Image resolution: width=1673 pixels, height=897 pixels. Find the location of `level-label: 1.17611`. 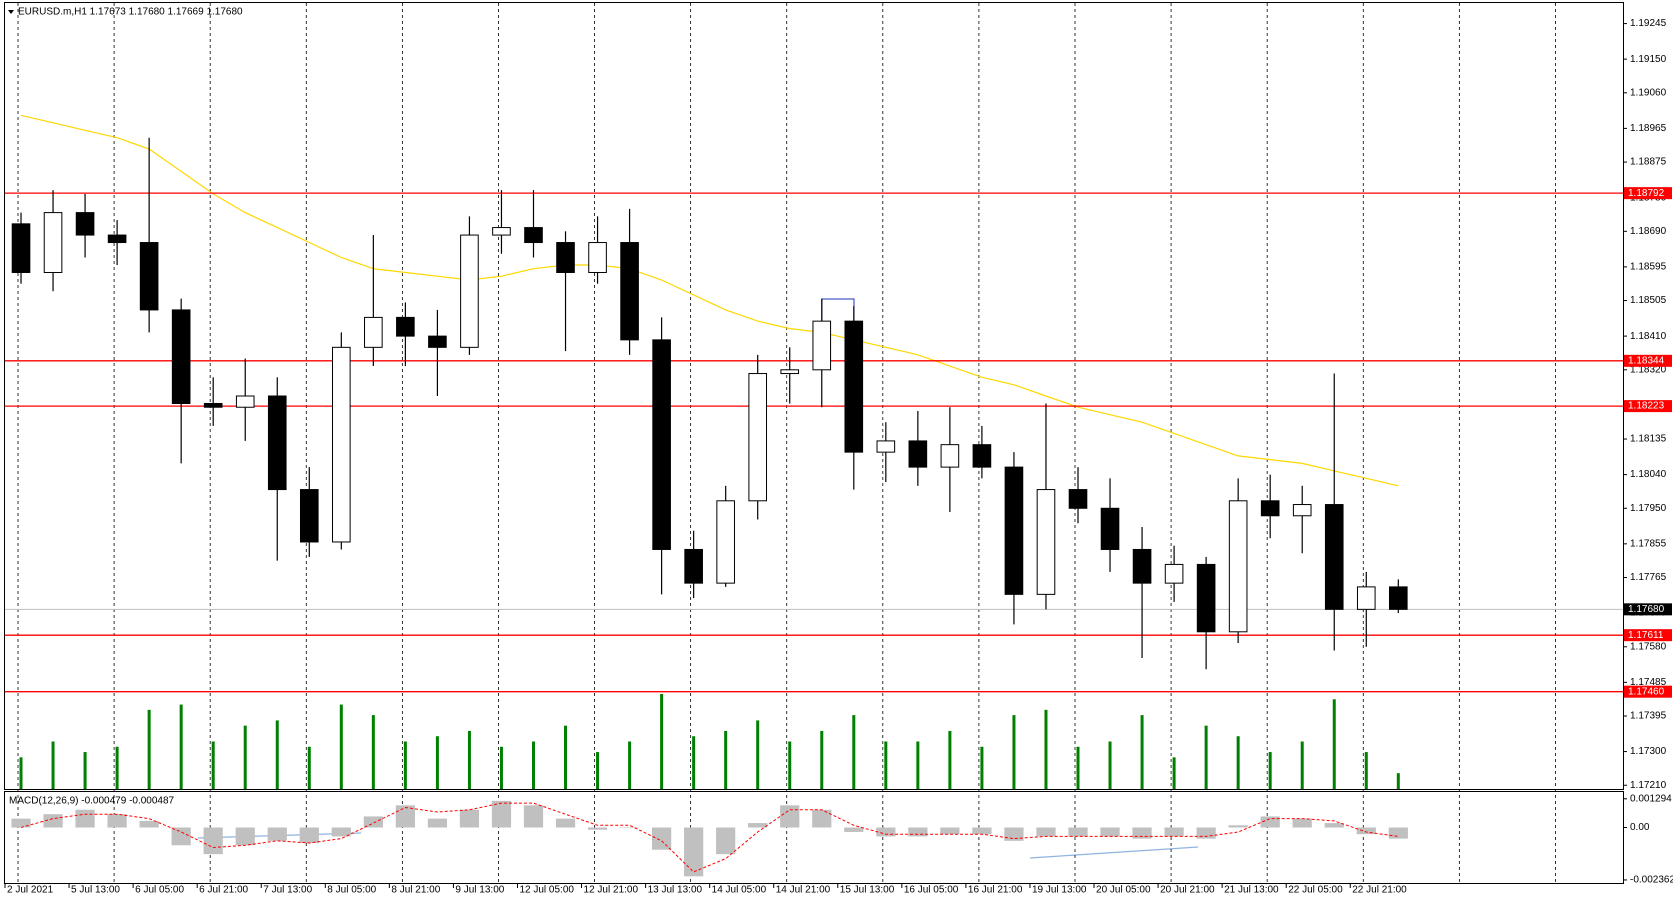

level-label: 1.17611 is located at coordinates (1646, 635).